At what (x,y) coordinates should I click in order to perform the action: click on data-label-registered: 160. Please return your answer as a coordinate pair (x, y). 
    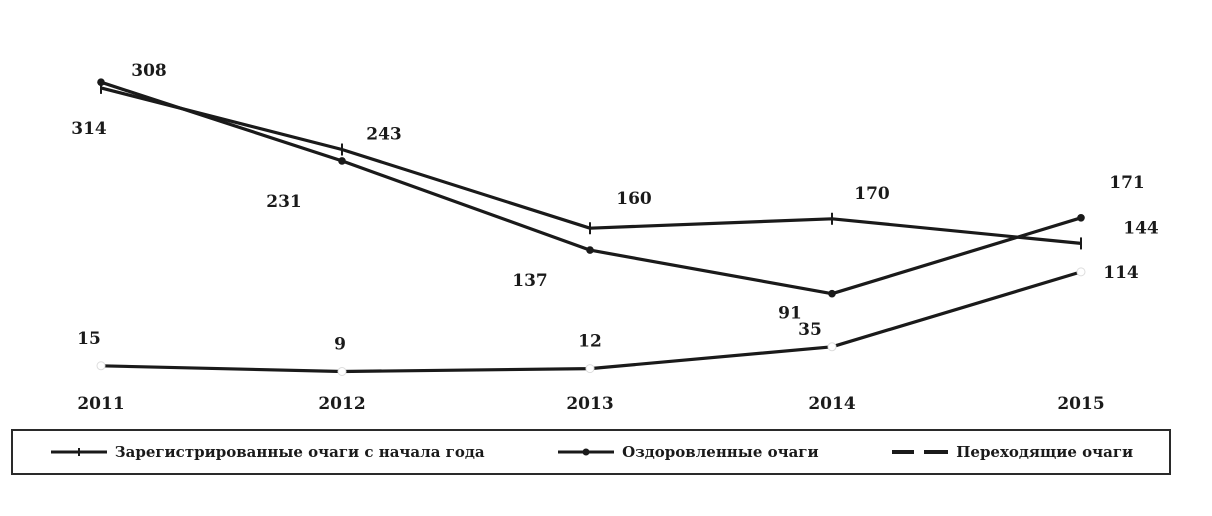
    Looking at the image, I should click on (634, 199).